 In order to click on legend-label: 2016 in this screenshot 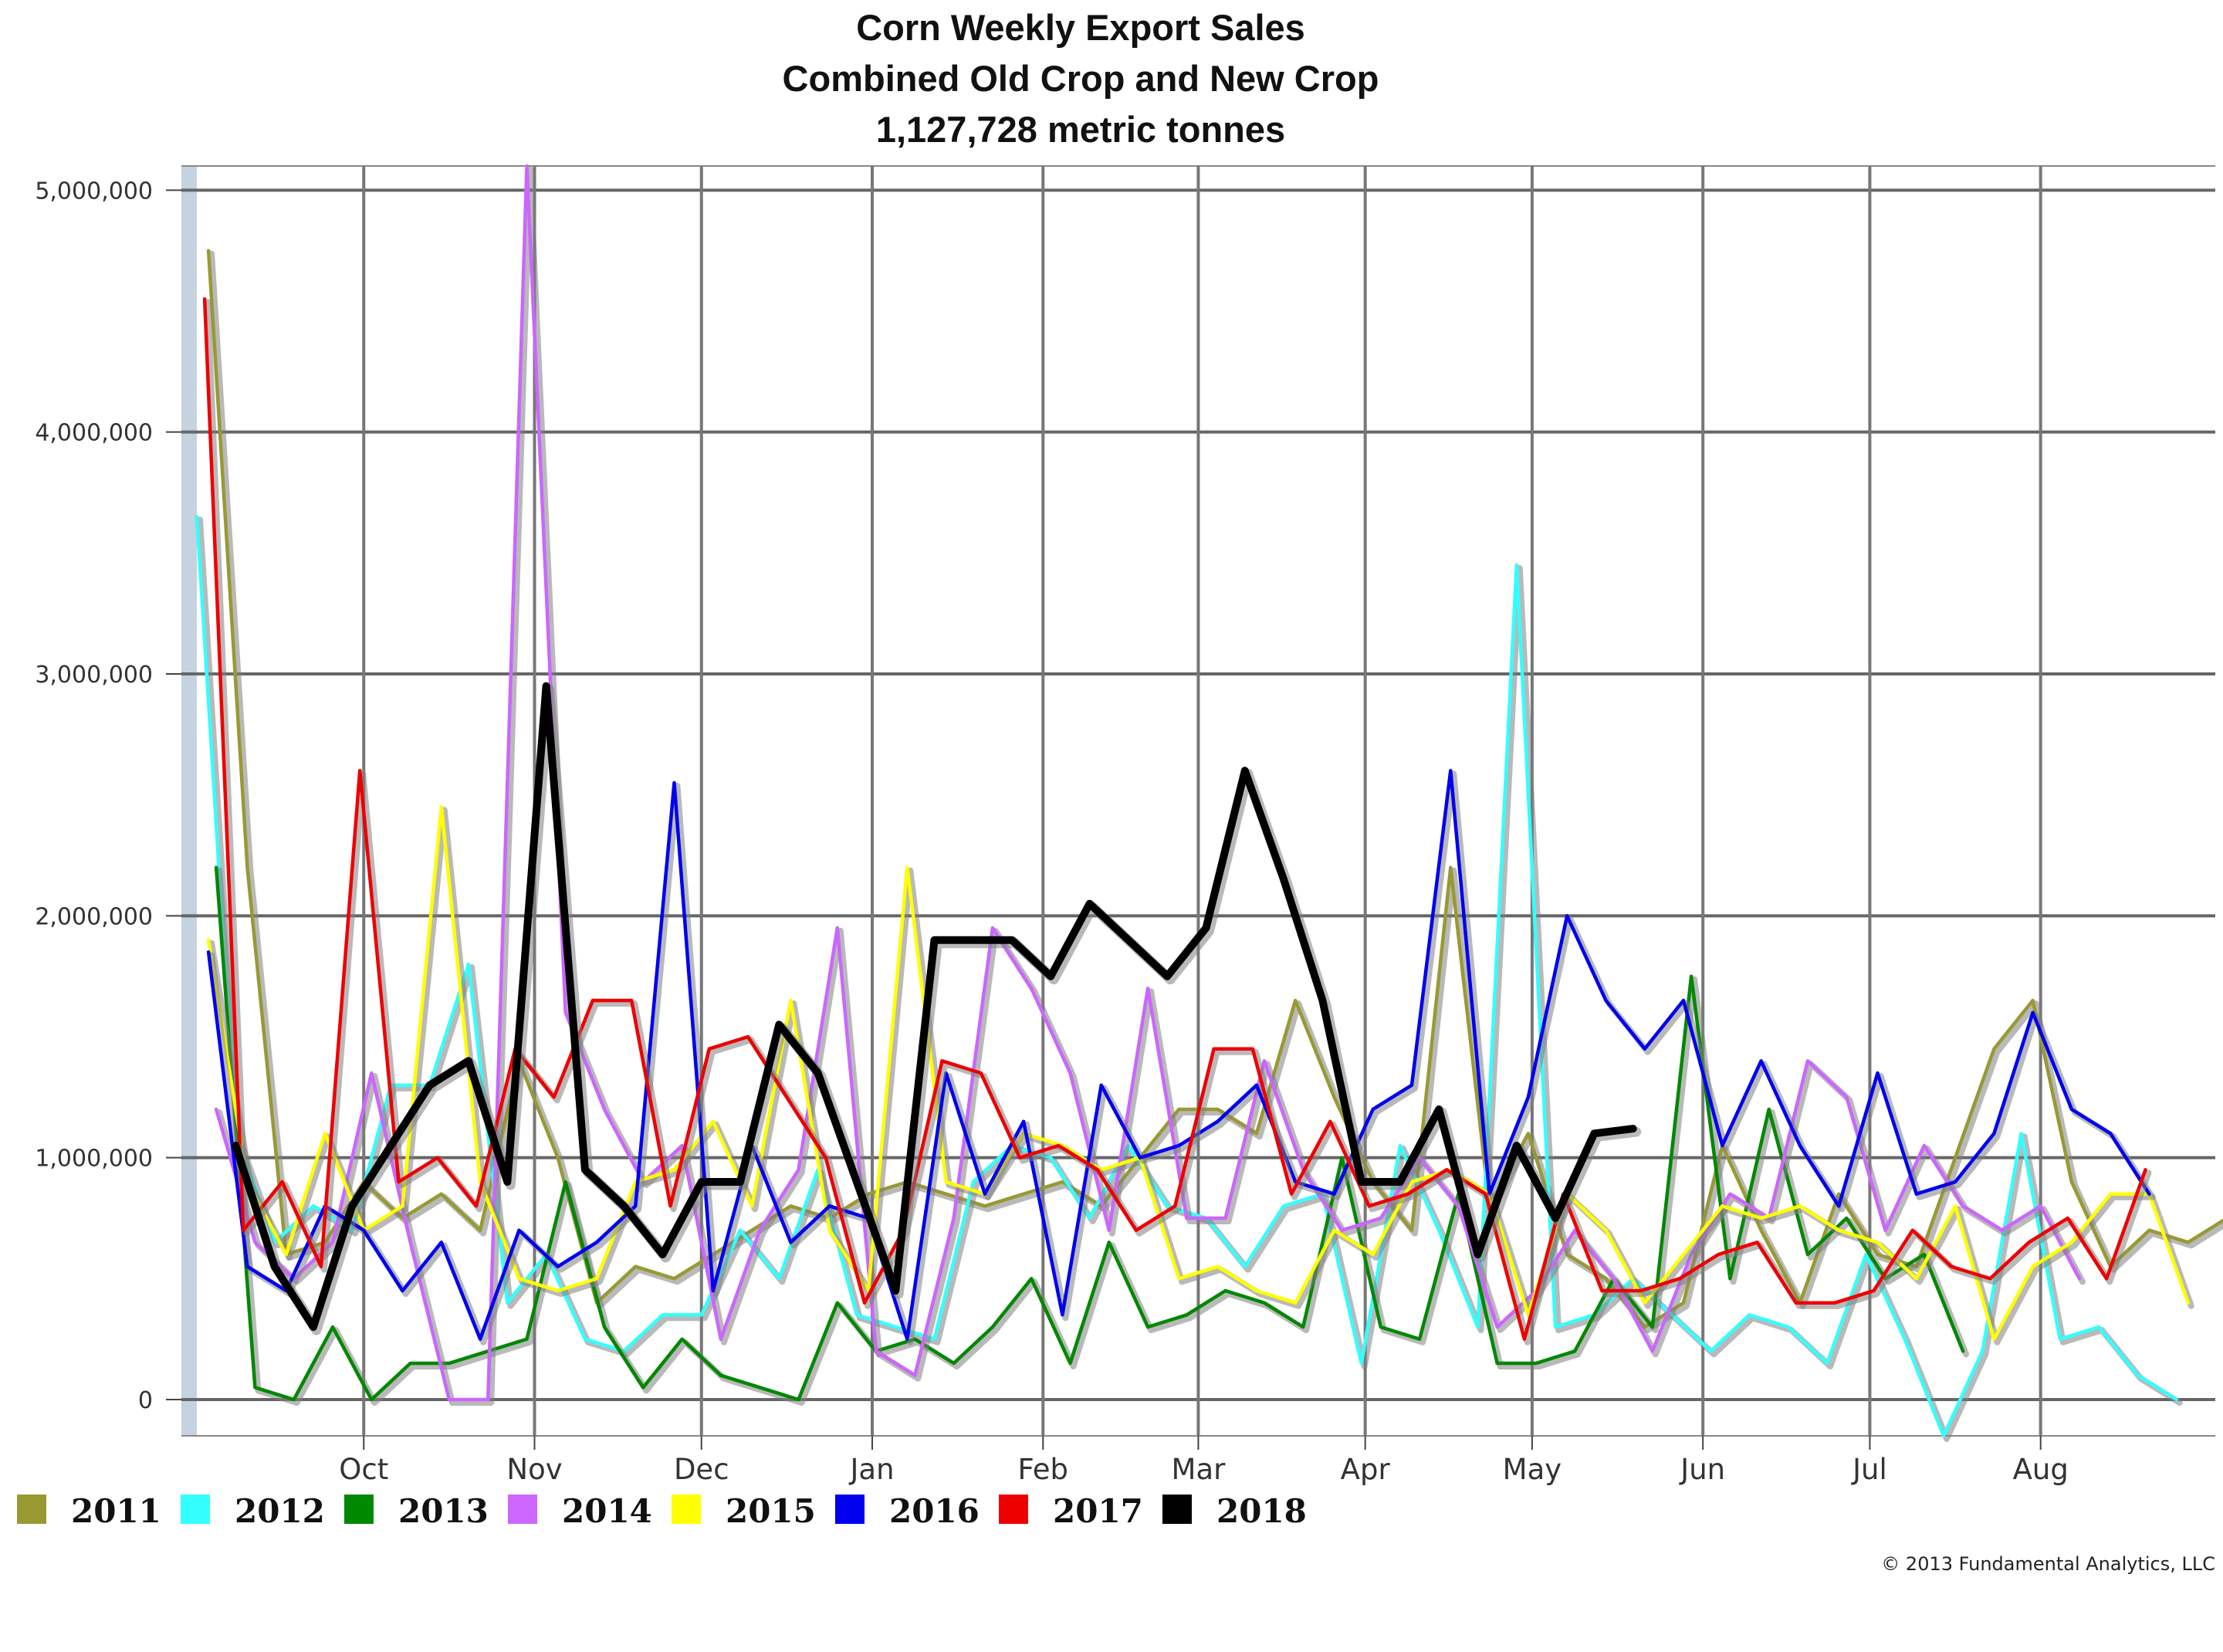, I will do `click(934, 1511)`.